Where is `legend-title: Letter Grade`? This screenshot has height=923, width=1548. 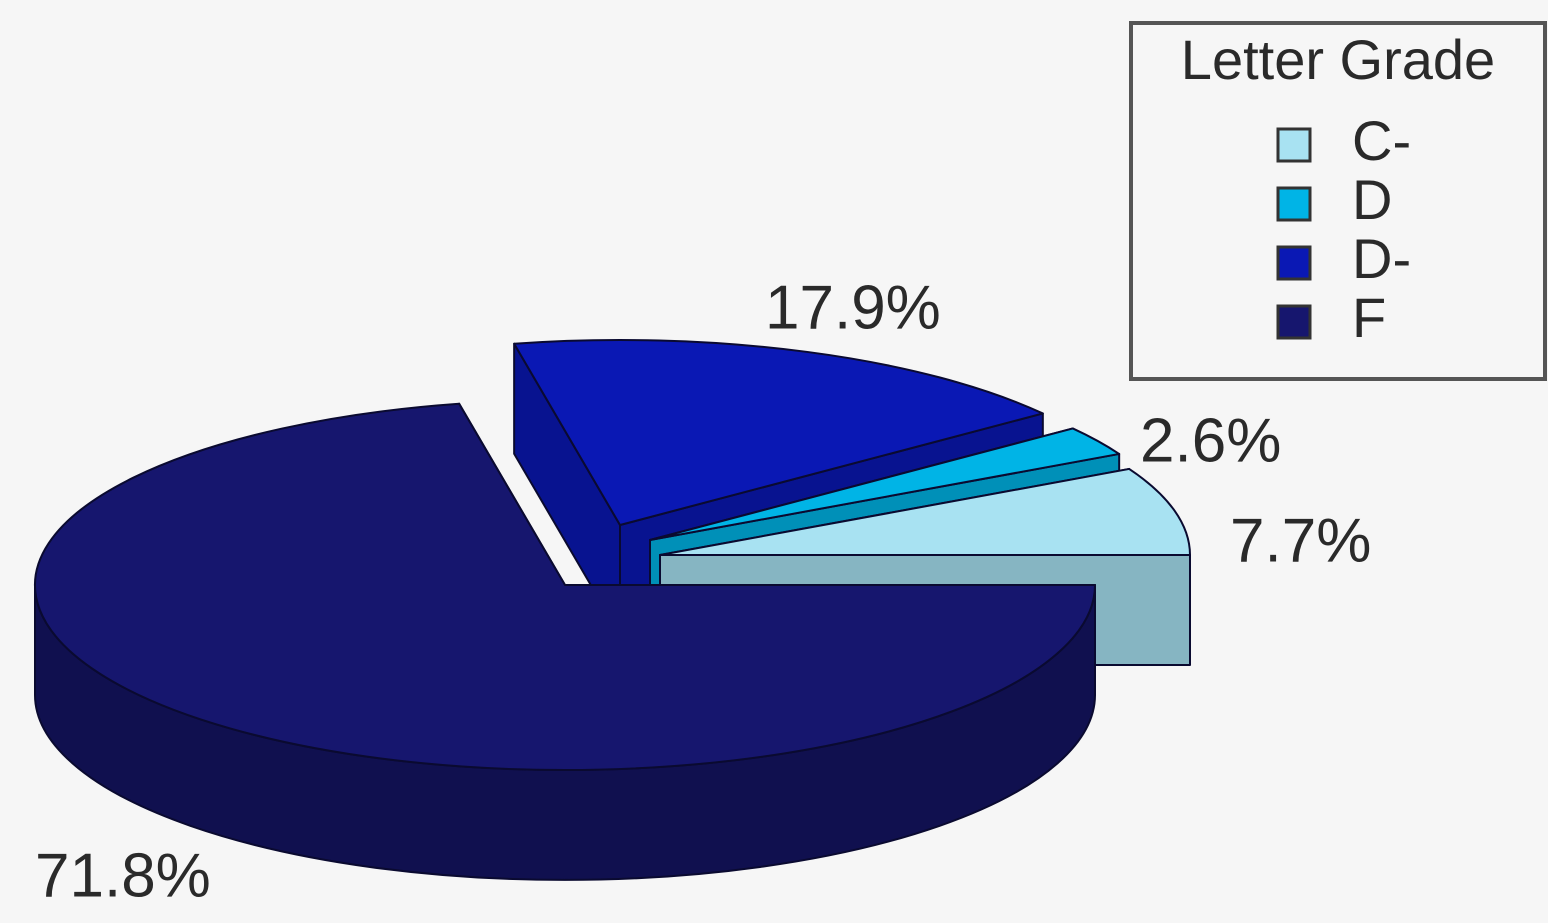
legend-title: Letter Grade is located at coordinates (1338, 59).